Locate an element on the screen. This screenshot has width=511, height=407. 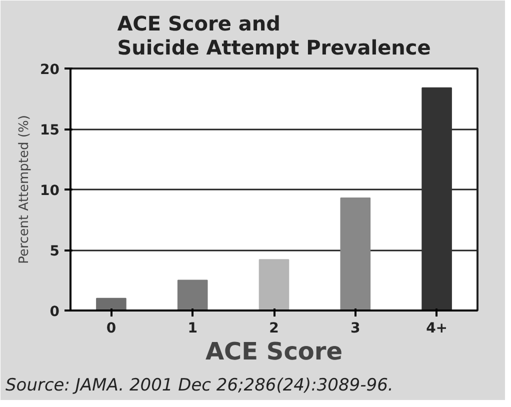
y-tick-label: 10 is located at coordinates (50, 191).